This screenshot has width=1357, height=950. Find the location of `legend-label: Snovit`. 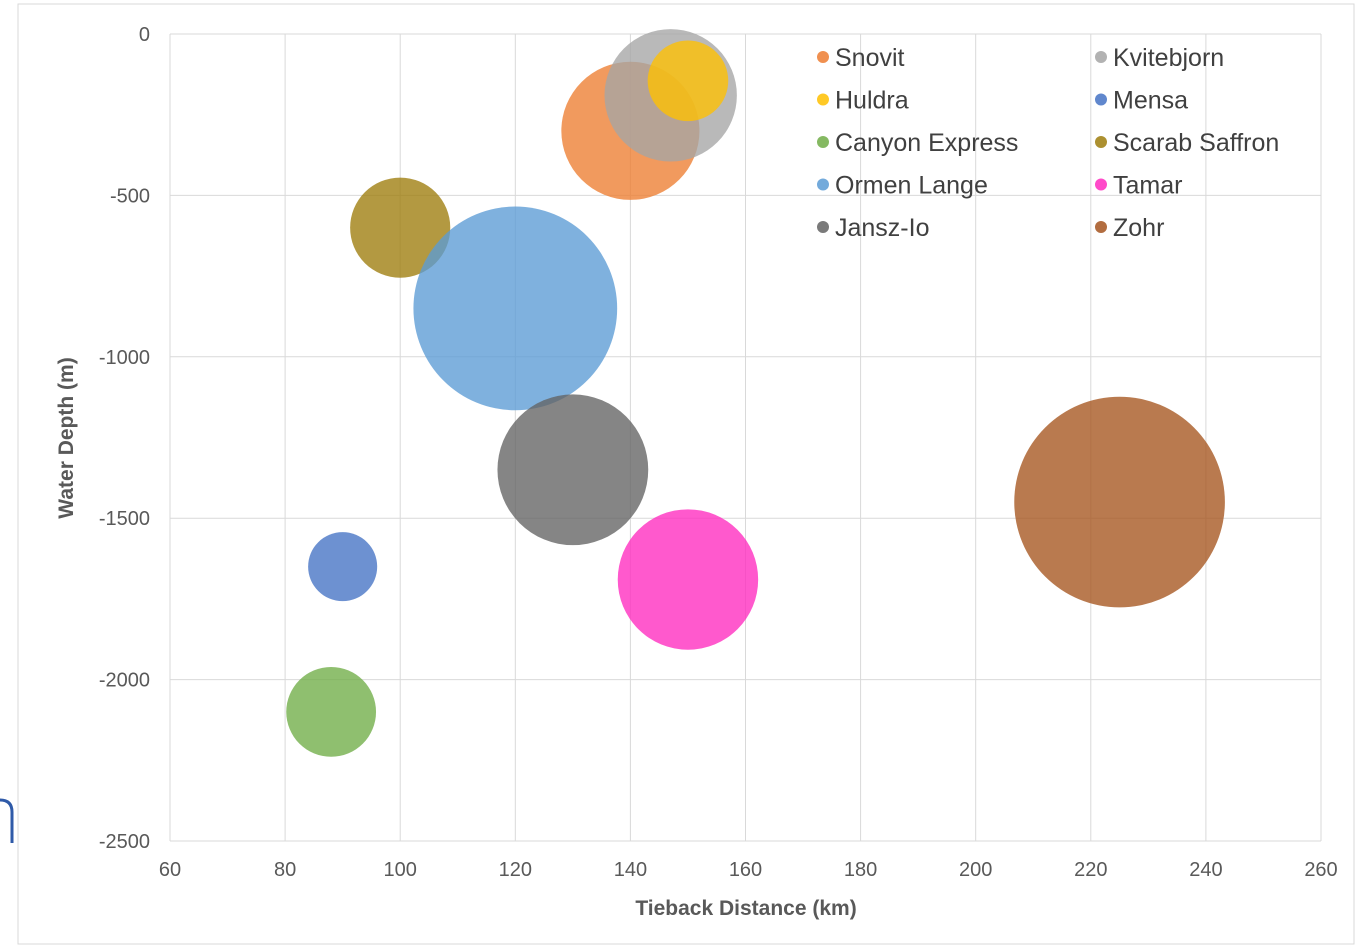

legend-label: Snovit is located at coordinates (870, 58).